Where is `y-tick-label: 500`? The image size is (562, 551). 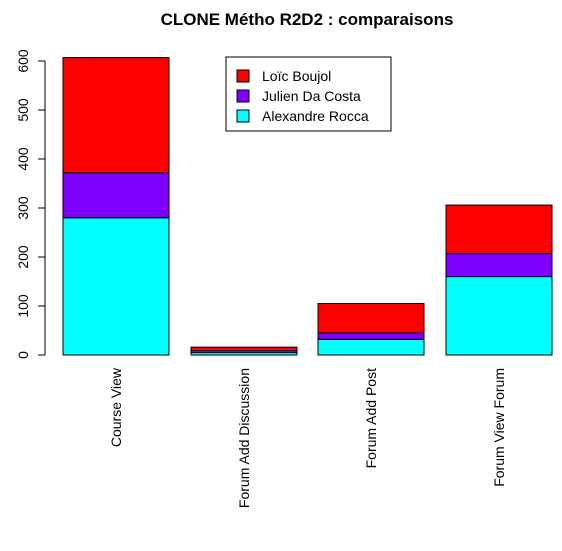 y-tick-label: 500 is located at coordinates (23, 110).